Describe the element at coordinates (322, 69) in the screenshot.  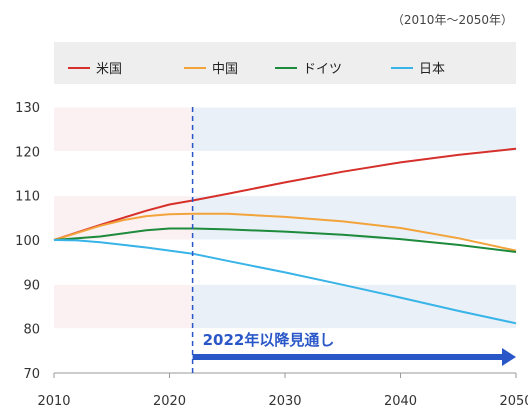
I see `legend-label-2: ドイツ` at that location.